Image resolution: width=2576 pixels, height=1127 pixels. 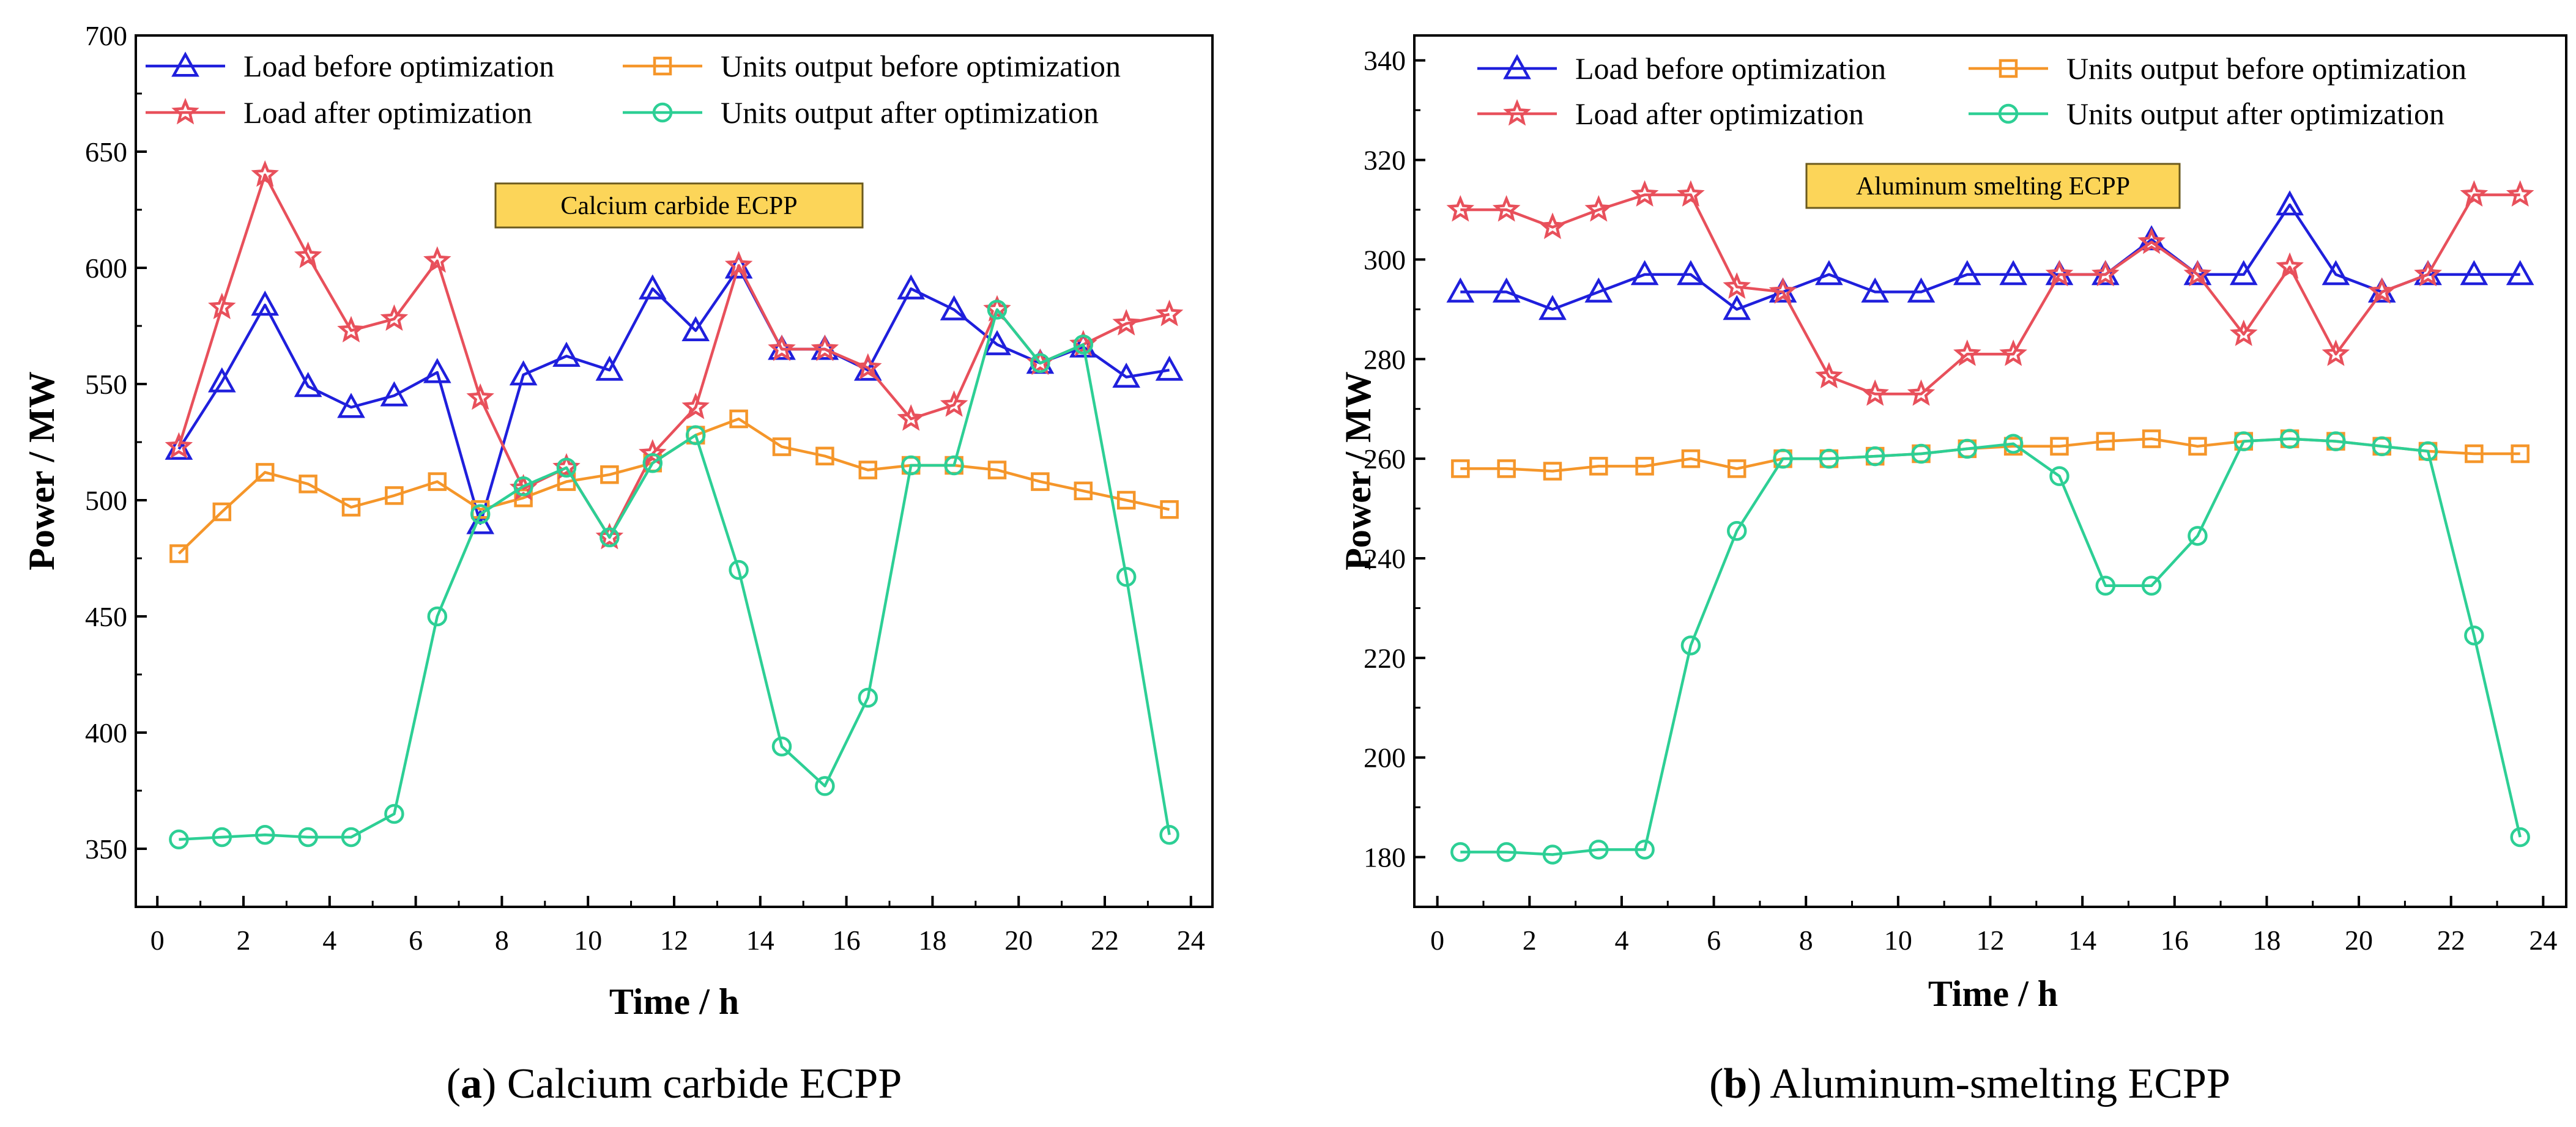 What do you see at coordinates (679, 205) in the screenshot?
I see `panel-a-title-box` at bounding box center [679, 205].